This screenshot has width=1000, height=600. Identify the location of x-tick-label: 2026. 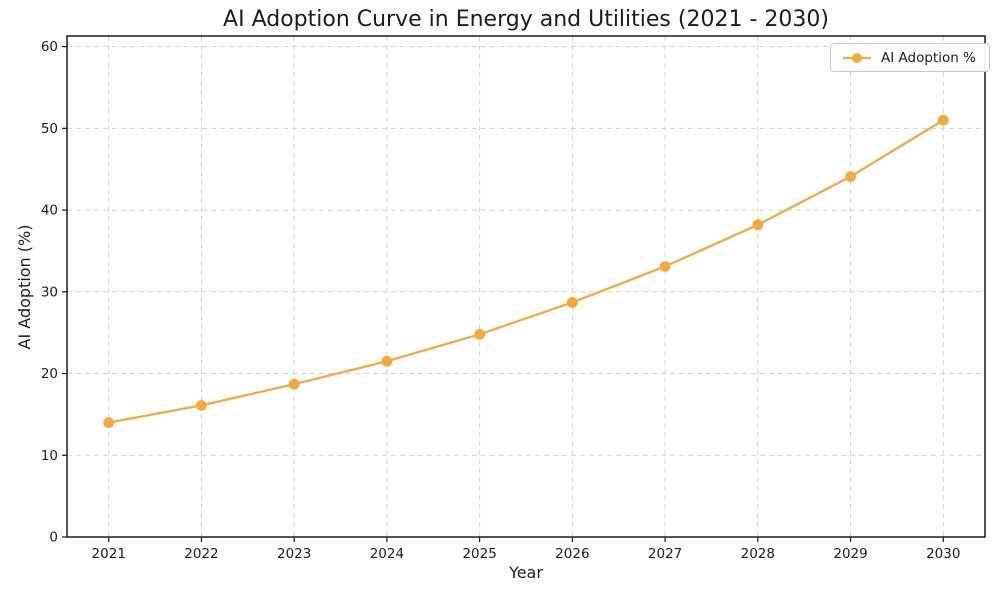
(572, 554).